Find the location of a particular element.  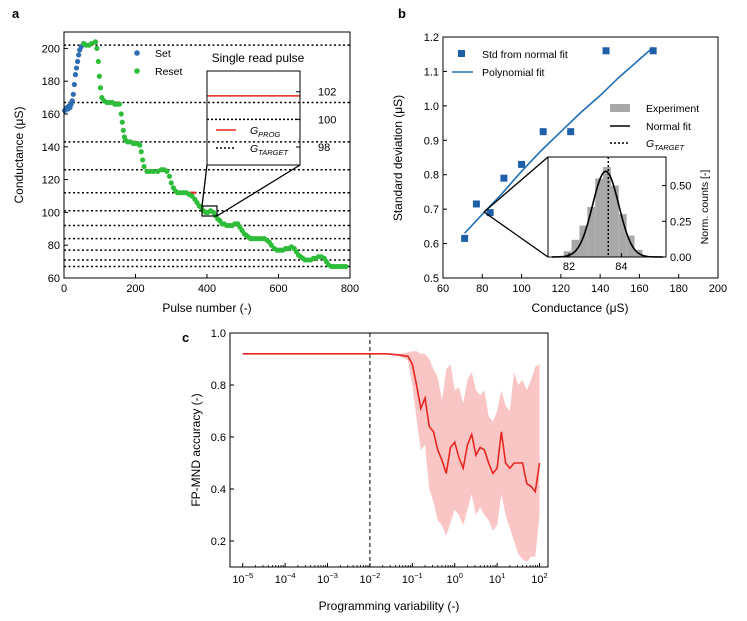

x-tick-label: 180 is located at coordinates (679, 289).